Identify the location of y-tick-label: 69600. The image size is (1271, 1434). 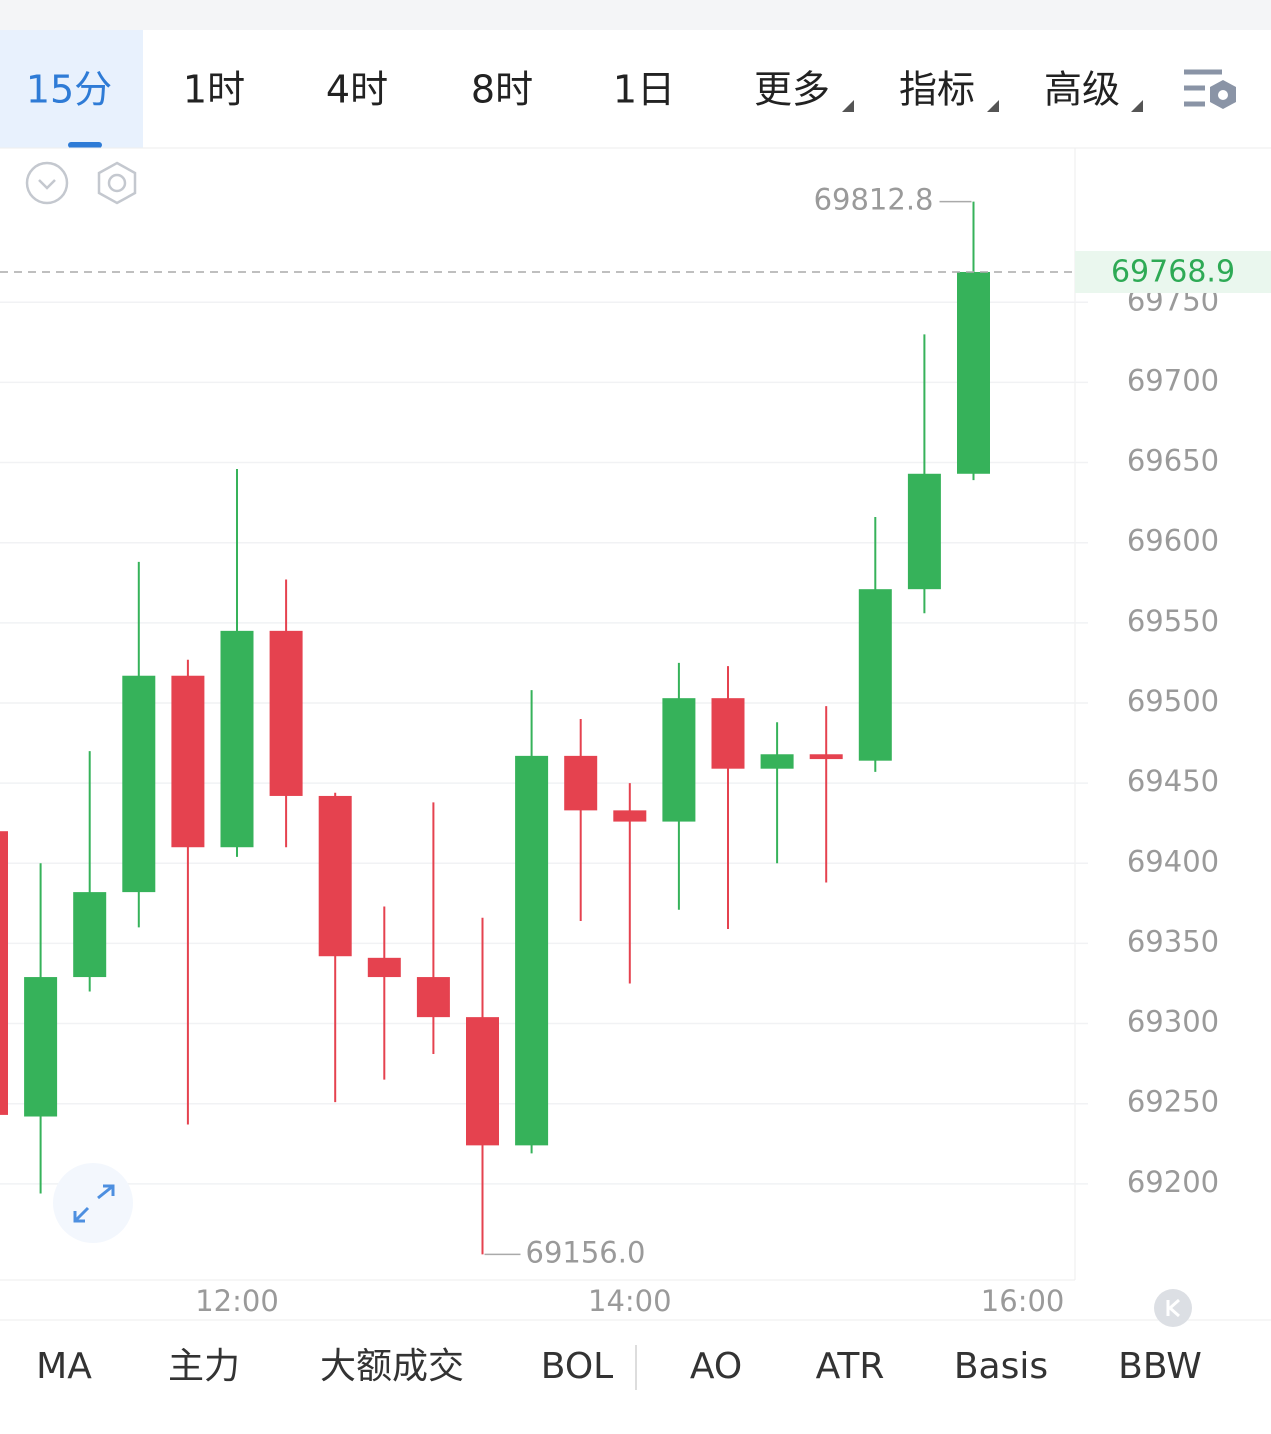
(1173, 541).